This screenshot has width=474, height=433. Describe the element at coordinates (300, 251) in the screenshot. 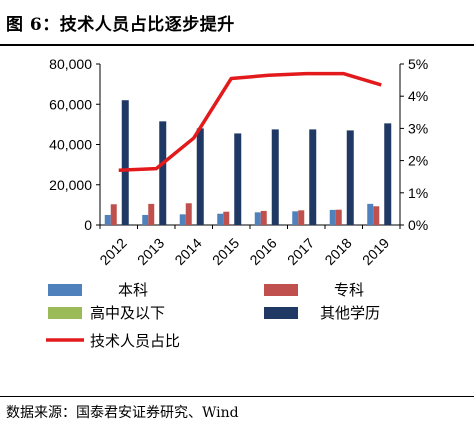

I see `x-tick-label: 2017` at that location.